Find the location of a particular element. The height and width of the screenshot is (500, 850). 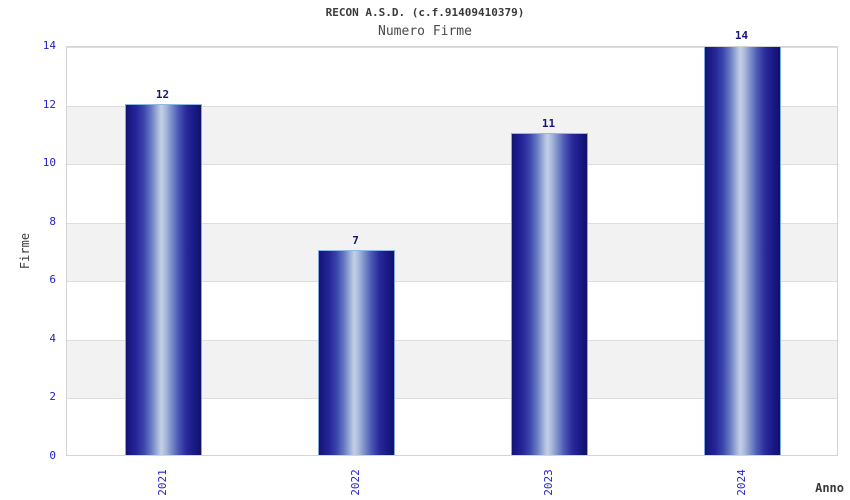

y-axis-title-text: Firme is located at coordinates (25, 251).